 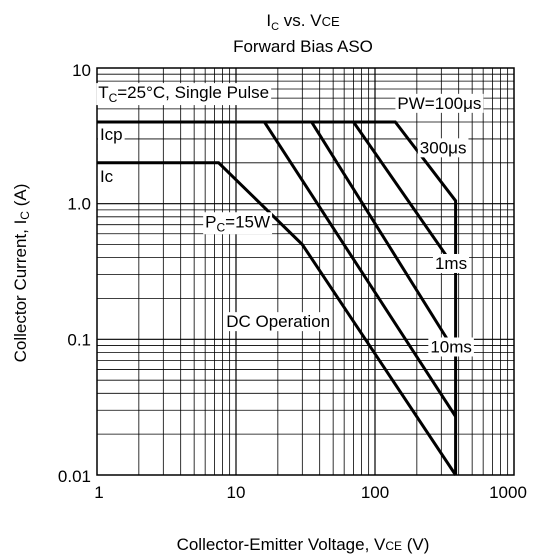 I want to click on annotation-text: PC=15W, so click(x=237, y=223).